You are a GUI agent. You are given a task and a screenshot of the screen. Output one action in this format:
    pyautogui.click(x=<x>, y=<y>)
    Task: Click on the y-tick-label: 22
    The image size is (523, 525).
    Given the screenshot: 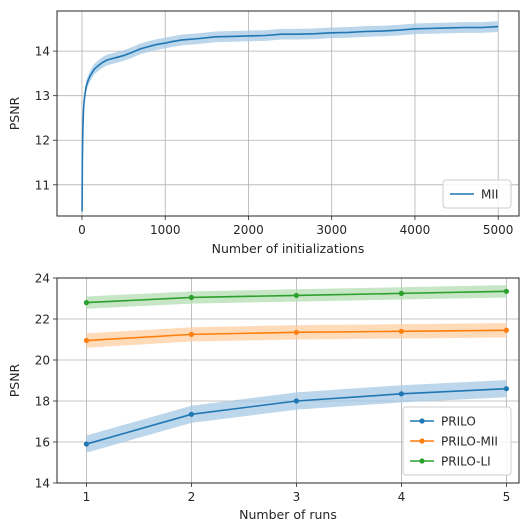 What is the action you would take?
    pyautogui.click(x=42, y=320)
    